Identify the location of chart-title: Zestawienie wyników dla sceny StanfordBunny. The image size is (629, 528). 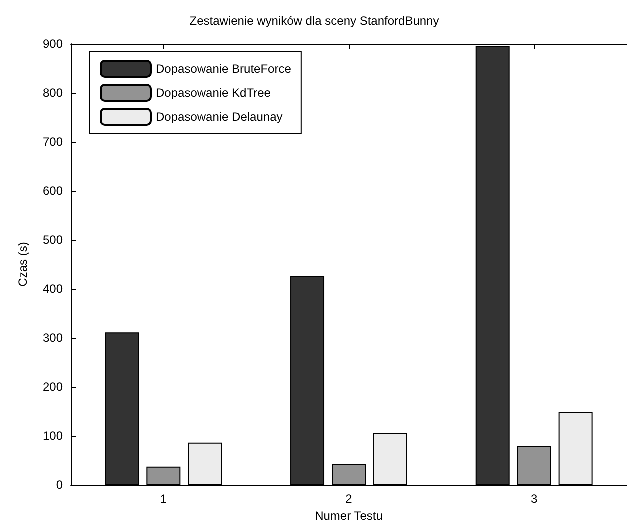
(315, 21).